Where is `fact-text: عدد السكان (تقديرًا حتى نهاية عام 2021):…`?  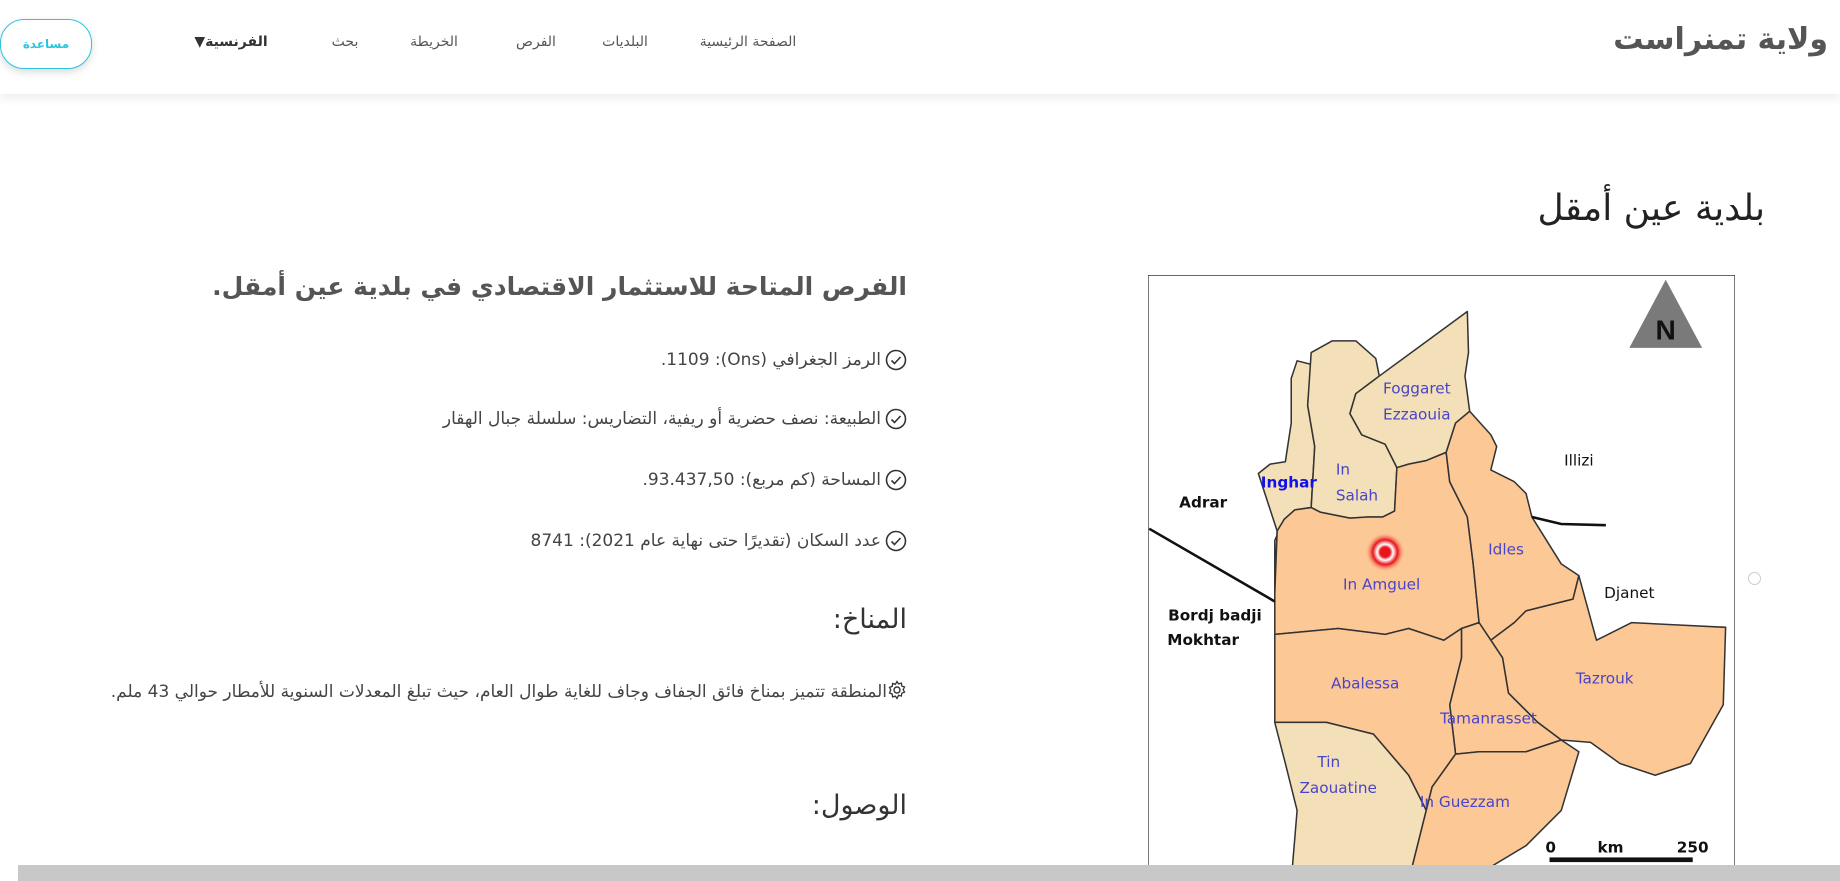 fact-text: عدد السكان (تقديرًا حتى نهاية عام 2021):… is located at coordinates (705, 541).